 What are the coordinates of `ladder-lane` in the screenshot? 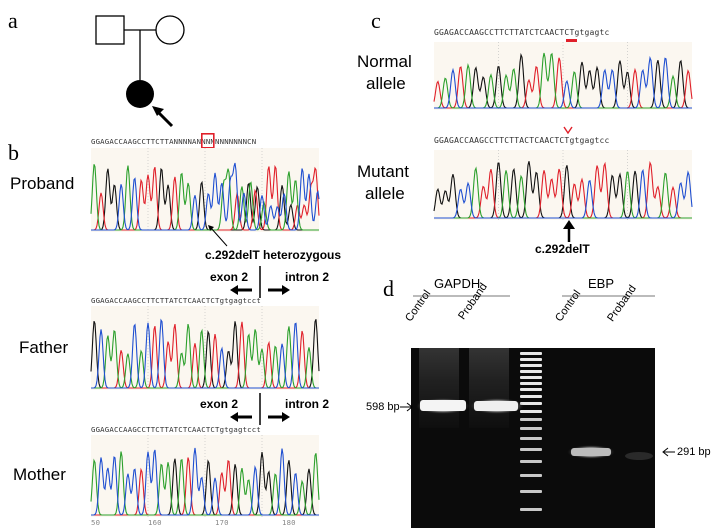 It's located at (531, 431).